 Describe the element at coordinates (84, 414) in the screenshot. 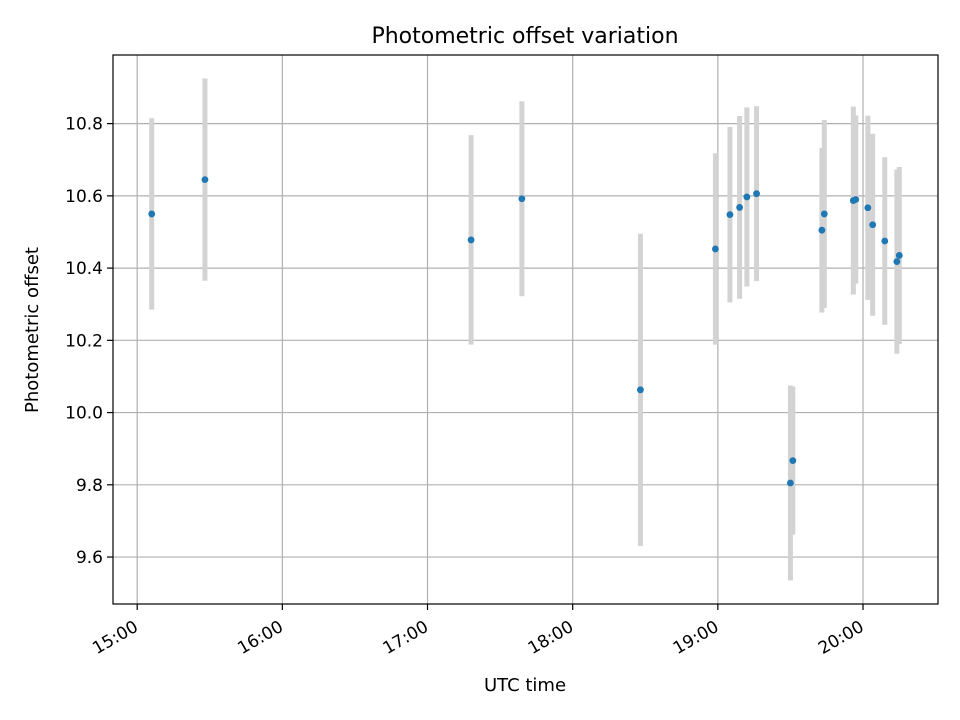

I see `y-tick-label: 10.0` at that location.